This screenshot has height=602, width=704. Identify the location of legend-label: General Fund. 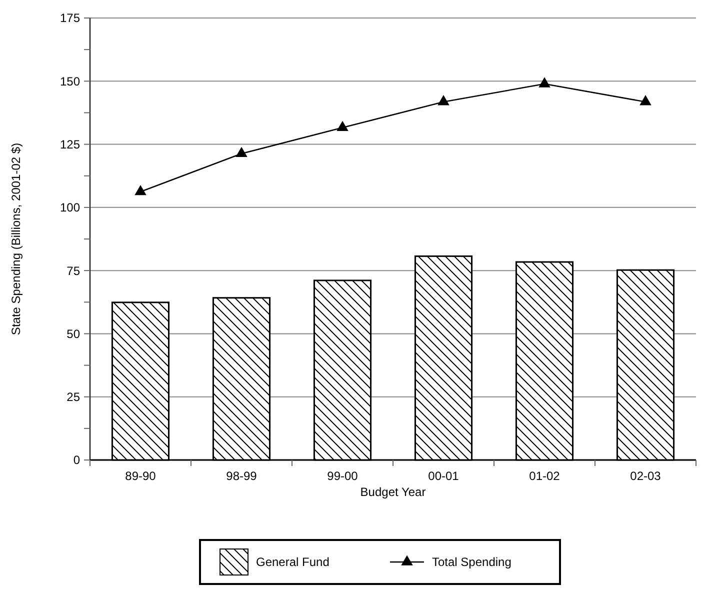
(293, 562).